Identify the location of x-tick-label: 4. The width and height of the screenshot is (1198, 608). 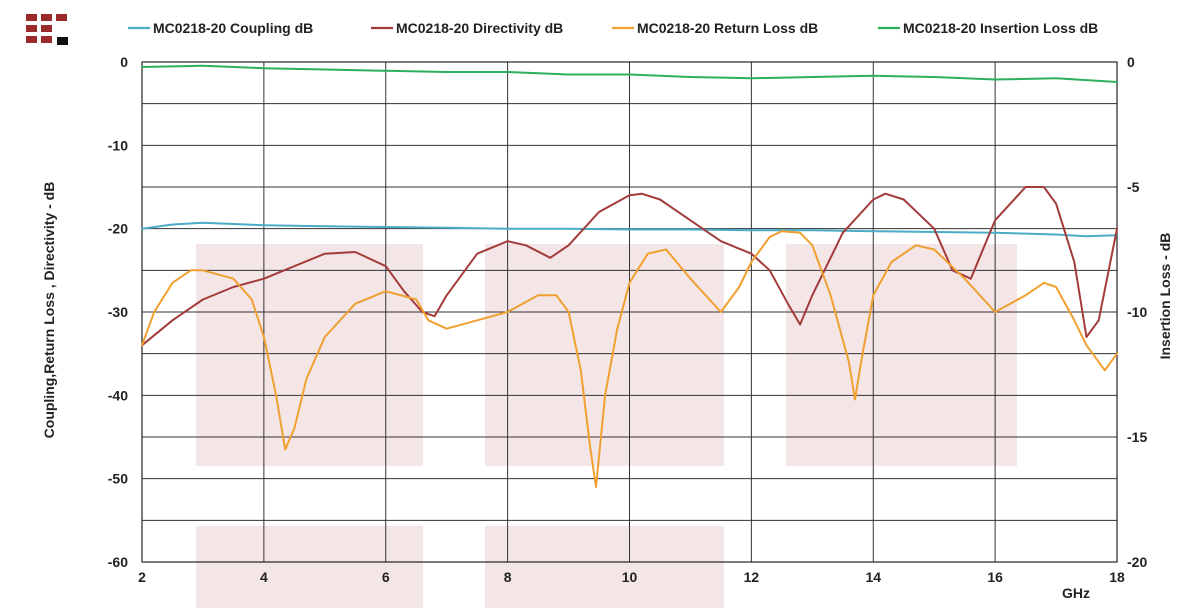
(264, 577).